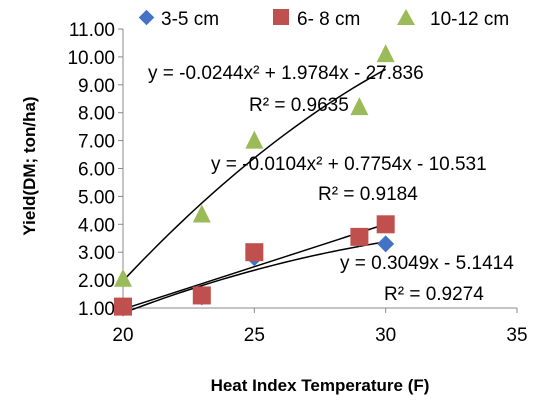 The height and width of the screenshot is (401, 553). Describe the element at coordinates (328, 19) in the screenshot. I see `legend-label-6-8cm: 6- 8 cm` at that location.